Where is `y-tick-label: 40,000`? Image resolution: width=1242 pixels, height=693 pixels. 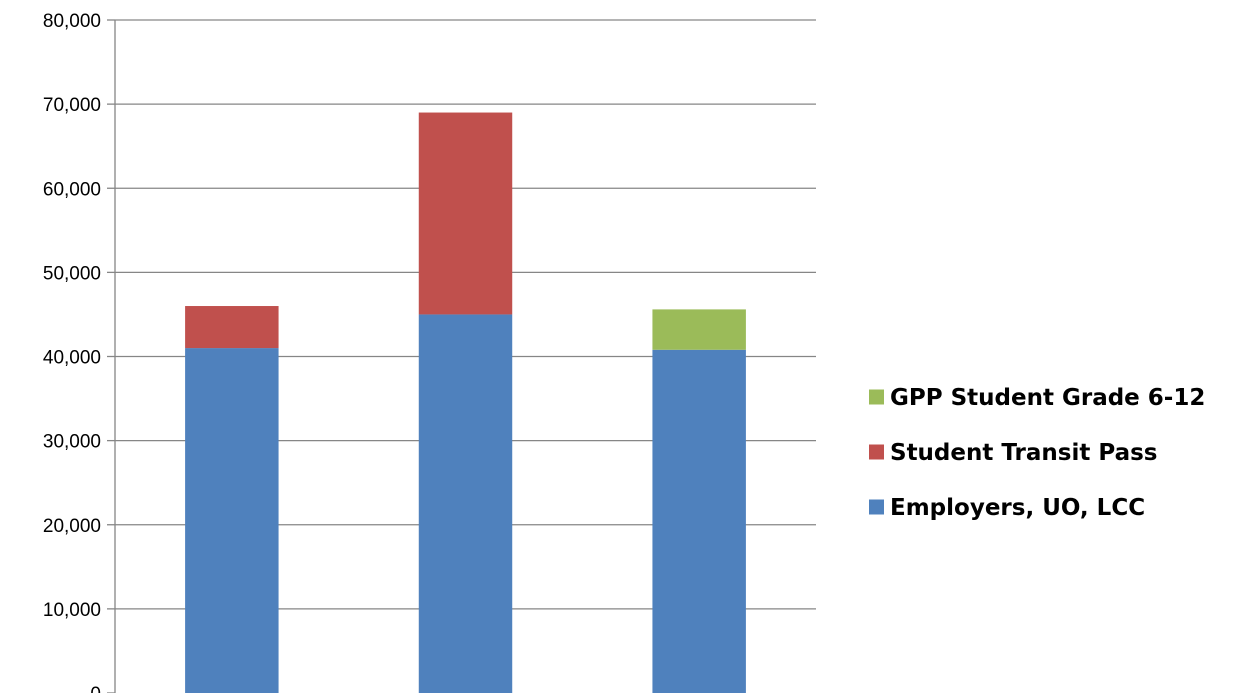
y-tick-label: 40,000 is located at coordinates (72, 358).